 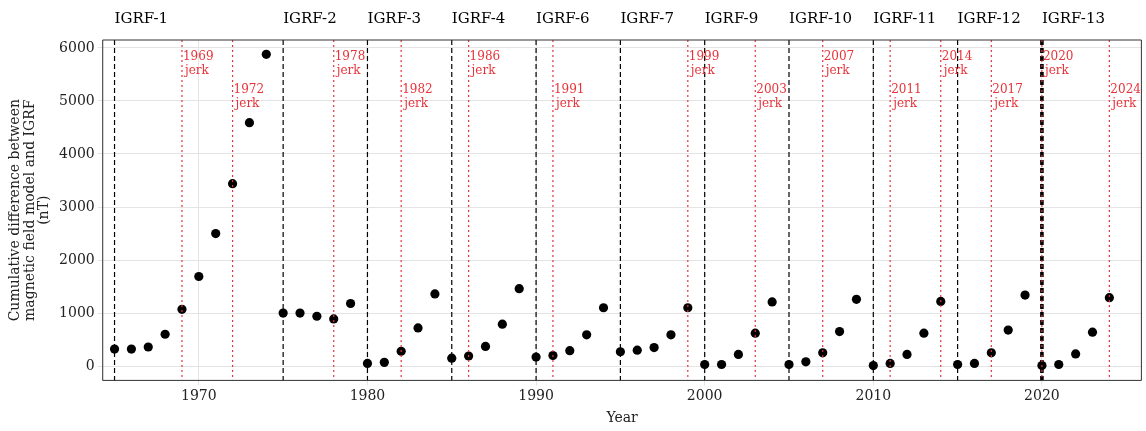 I want to click on ref-line-label: 2024 jerk, so click(x=1126, y=96).